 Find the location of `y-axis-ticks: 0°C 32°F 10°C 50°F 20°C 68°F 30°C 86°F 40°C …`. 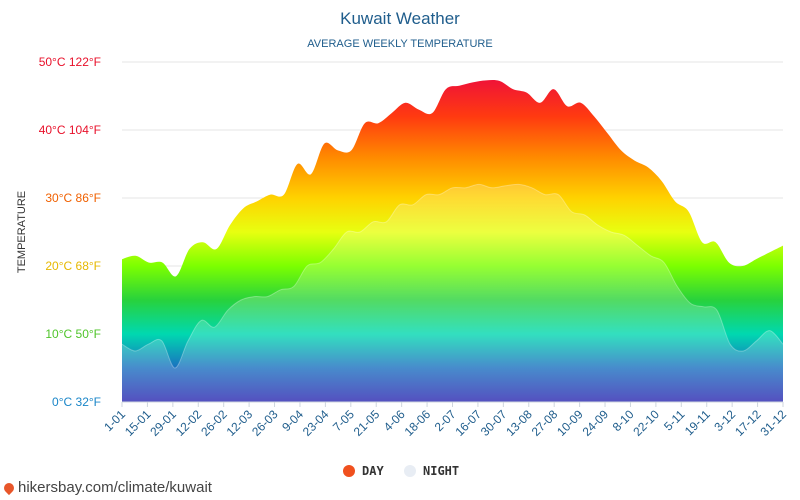

y-axis-ticks: 0°C 32°F 10°C 50°F 20°C 68°F 30°C 86°F 40°C … is located at coordinates (70, 232).